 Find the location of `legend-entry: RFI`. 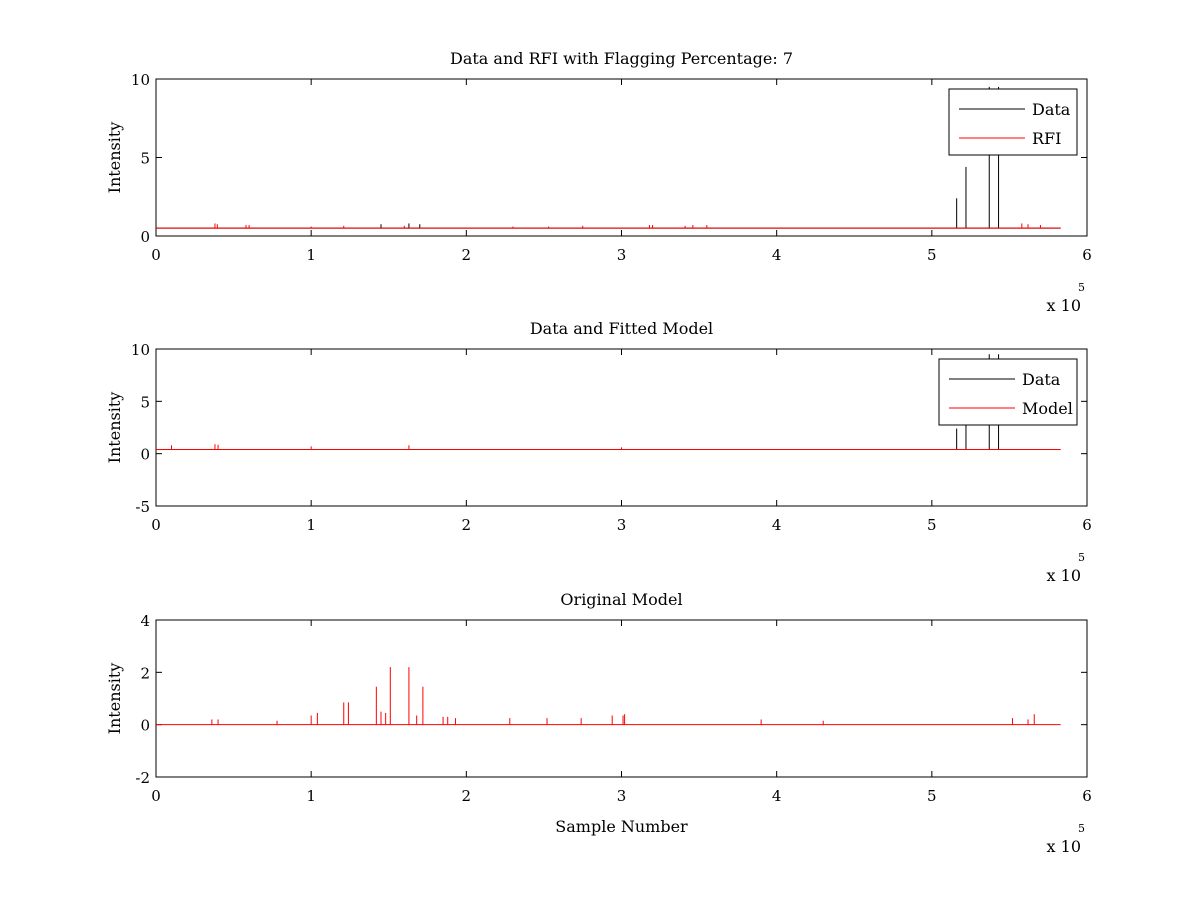

legend-entry: RFI is located at coordinates (1046, 138).